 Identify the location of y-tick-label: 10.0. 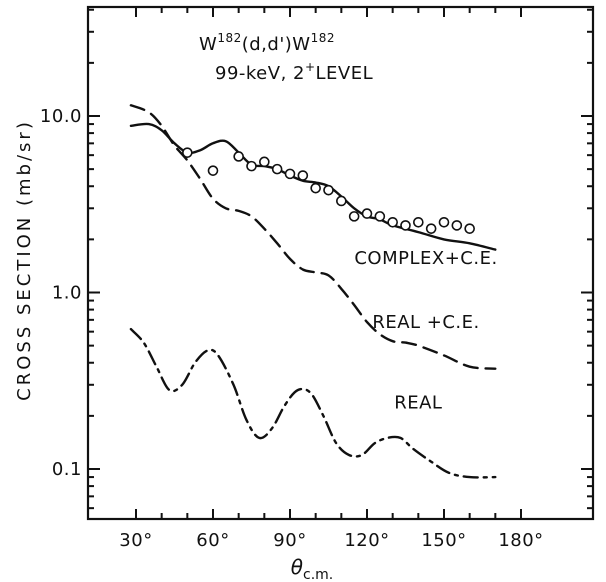
(61, 116).